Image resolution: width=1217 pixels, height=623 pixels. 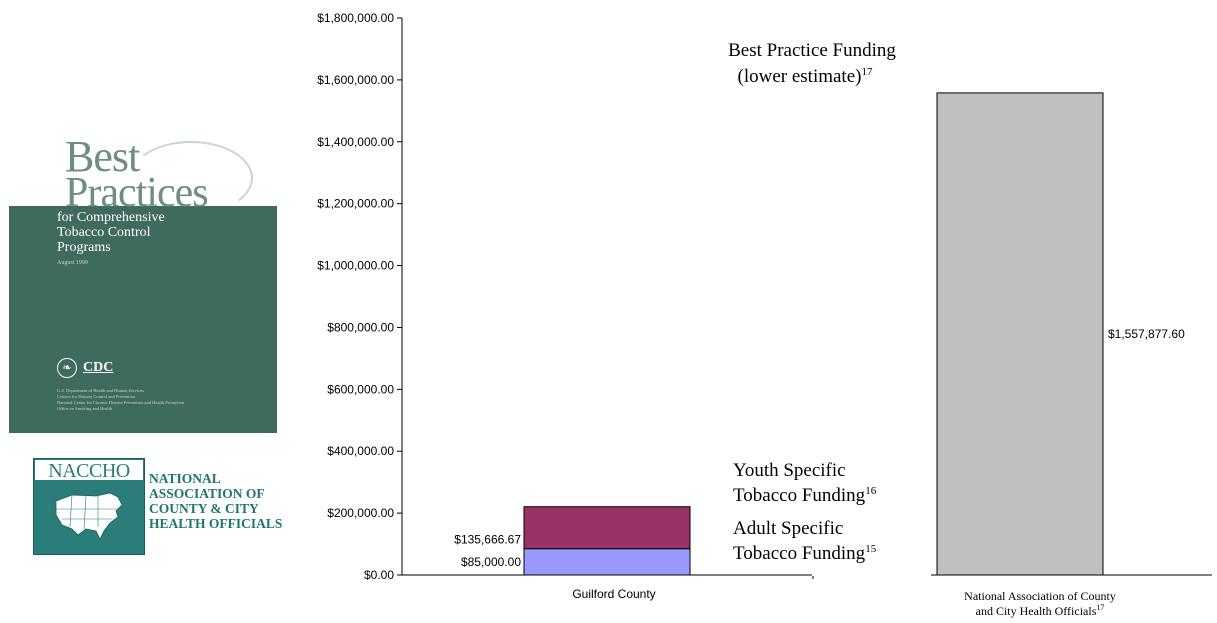 What do you see at coordinates (355, 142) in the screenshot?
I see `y-tick-label: $1,400,000.00` at bounding box center [355, 142].